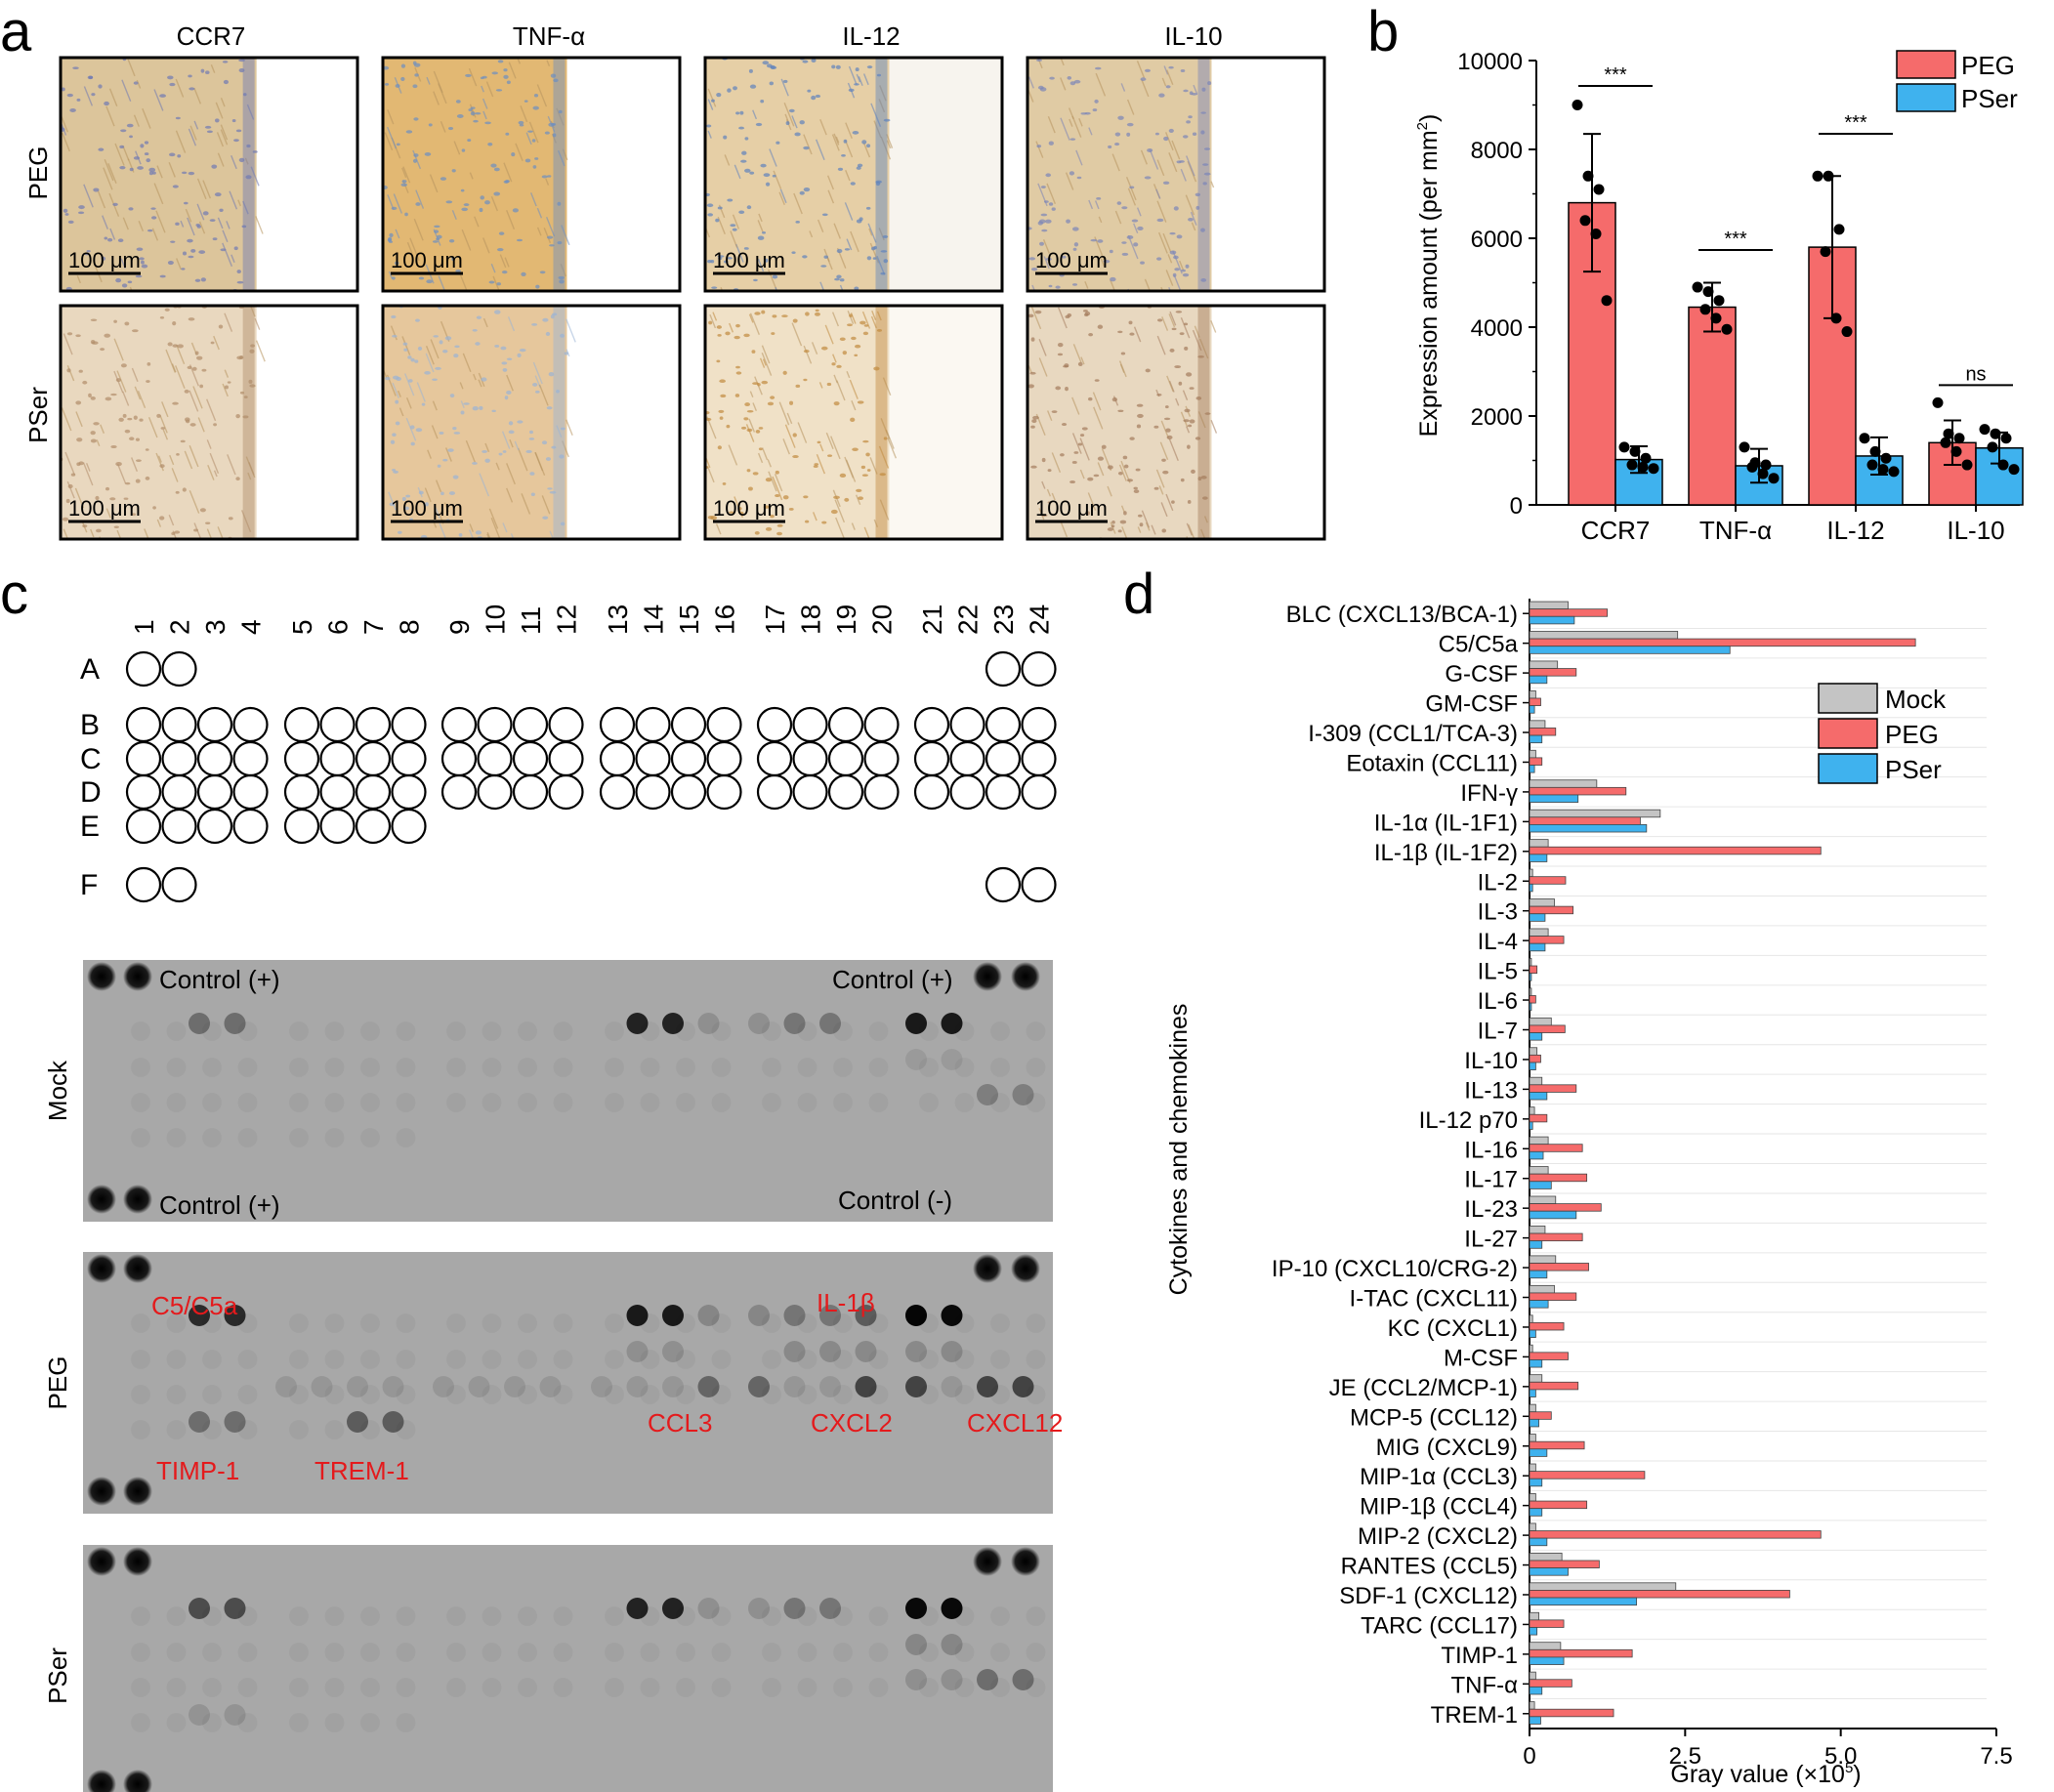 The image size is (2054, 1792). What do you see at coordinates (209, 174) in the screenshot?
I see `tile-frame` at bounding box center [209, 174].